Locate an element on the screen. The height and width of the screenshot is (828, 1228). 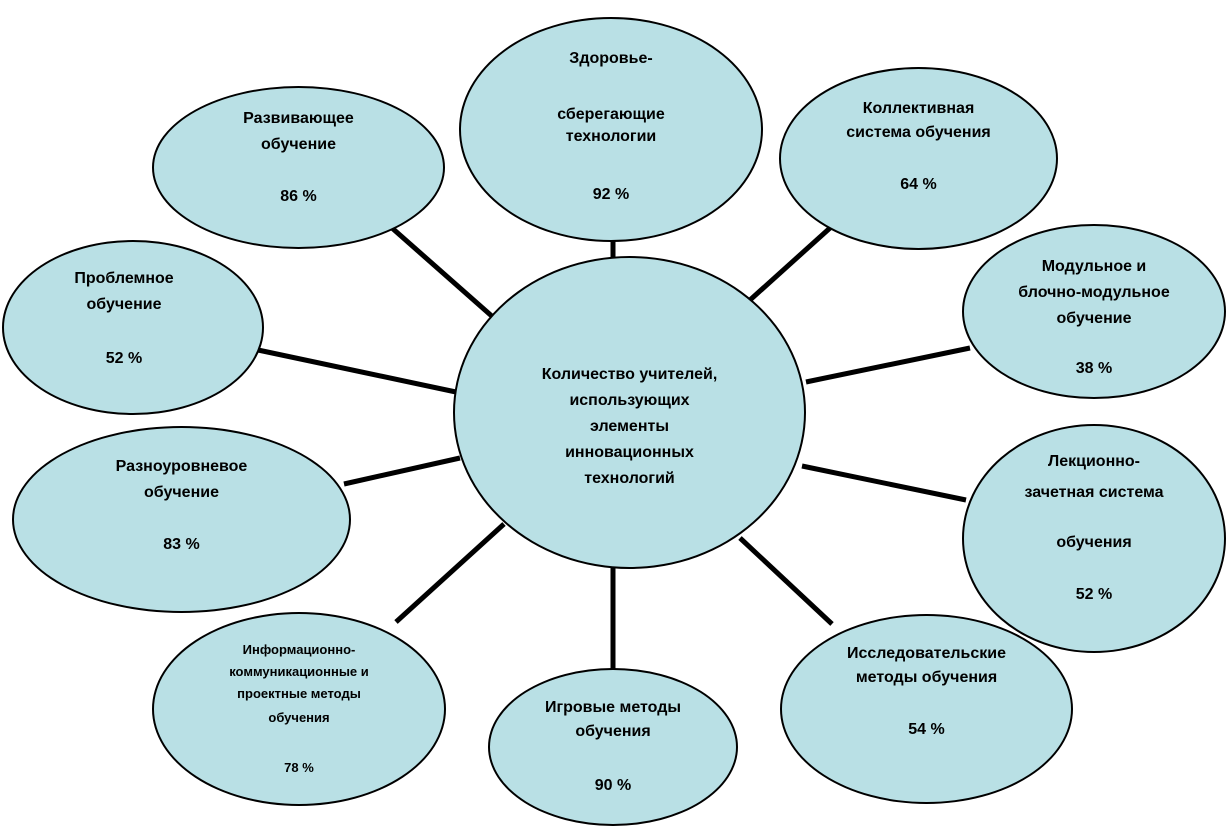
bubble-zdorov is located at coordinates (611, 129).